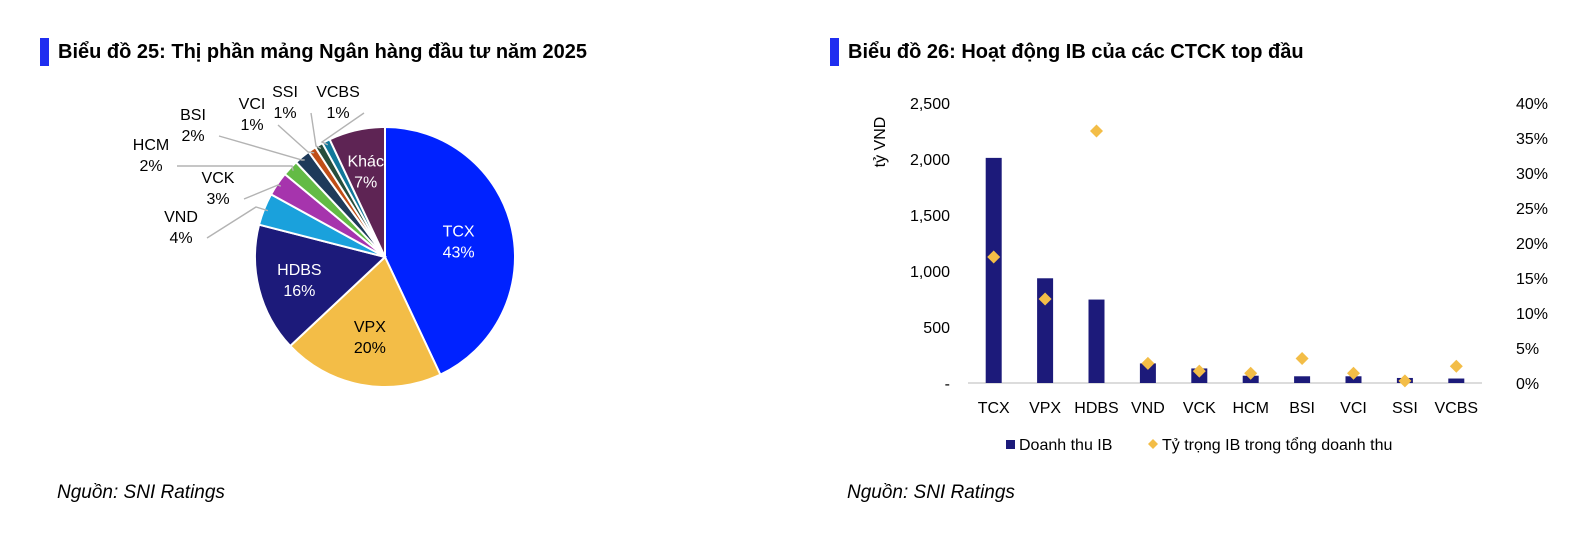 The image size is (1596, 534). Describe the element at coordinates (1532, 174) in the screenshot. I see `y2-tick-label: 30%` at that location.